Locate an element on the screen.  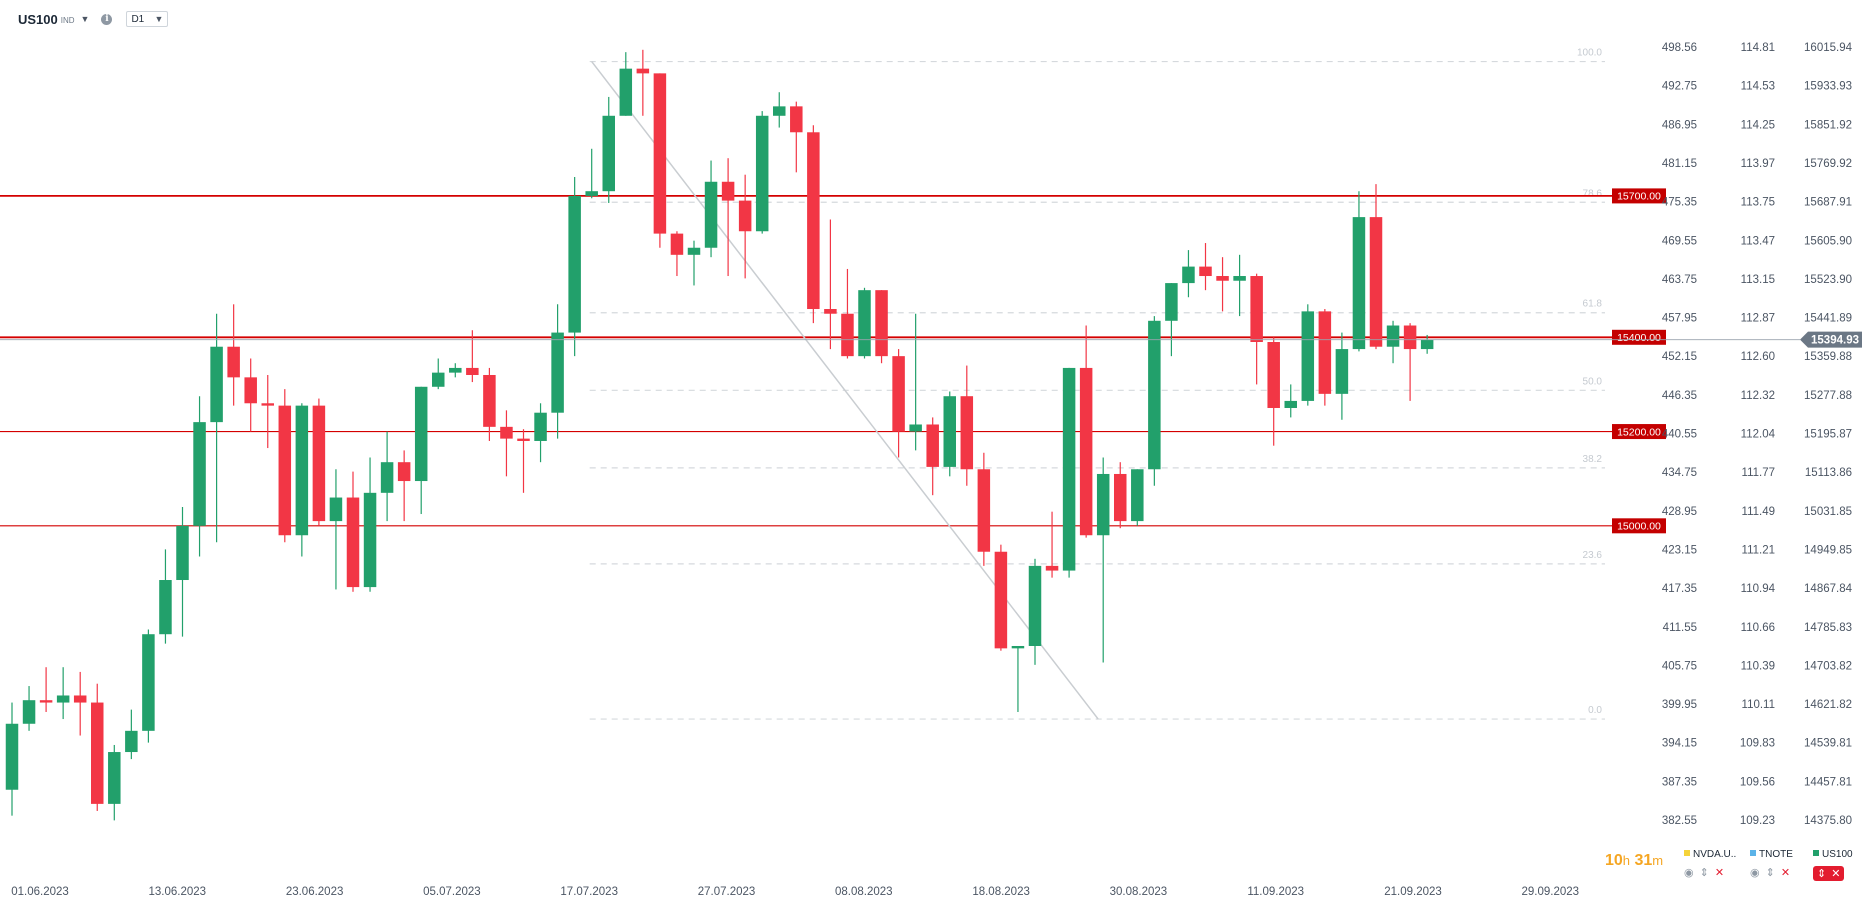
fib-level-label: 61.8 is located at coordinates (1593, 304).